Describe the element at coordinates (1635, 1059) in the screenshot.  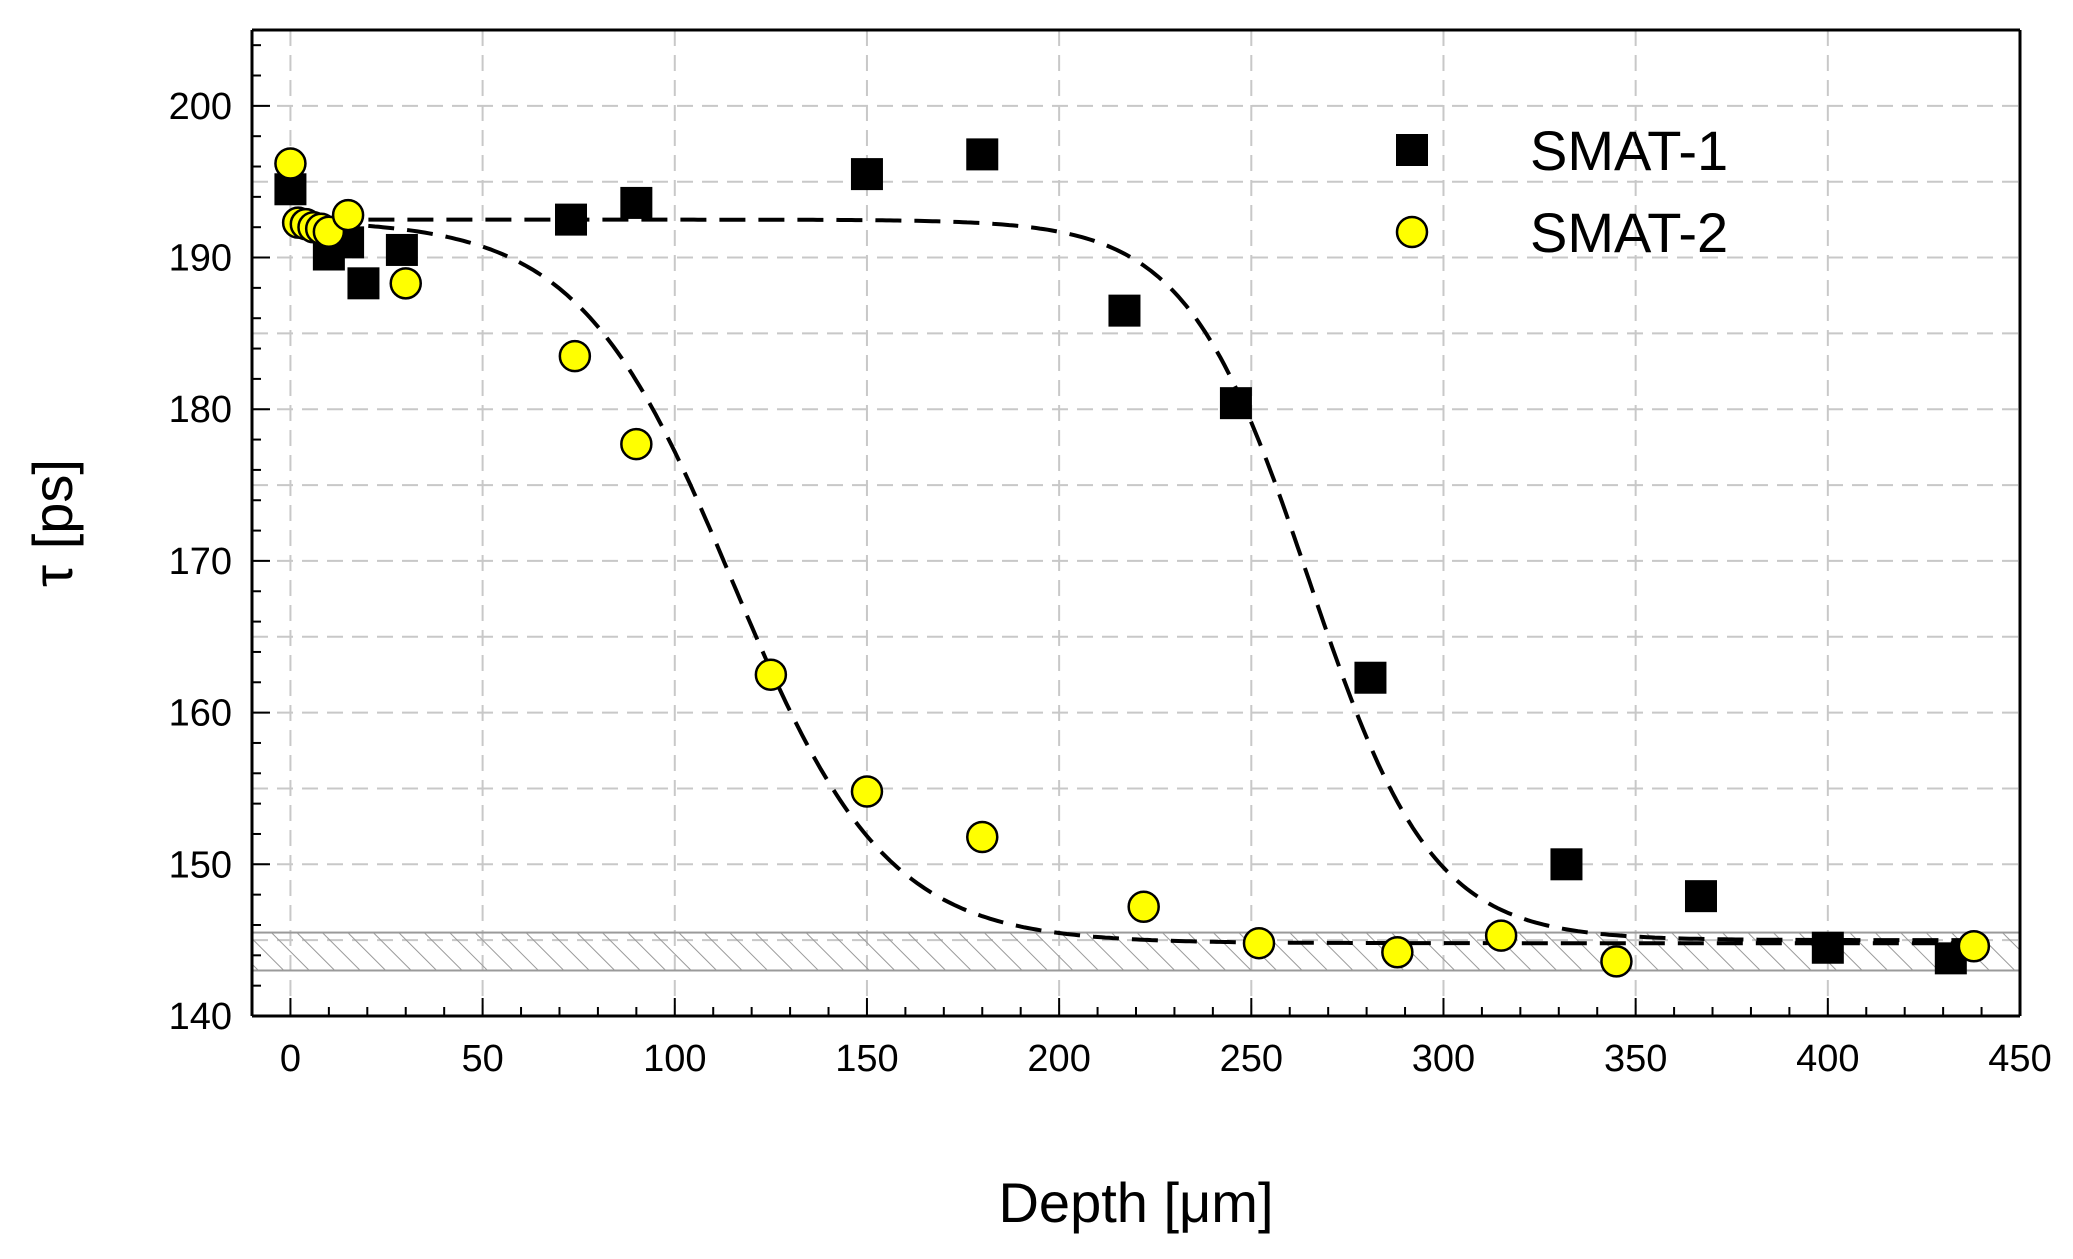
I see `x-tick-label: 350` at that location.